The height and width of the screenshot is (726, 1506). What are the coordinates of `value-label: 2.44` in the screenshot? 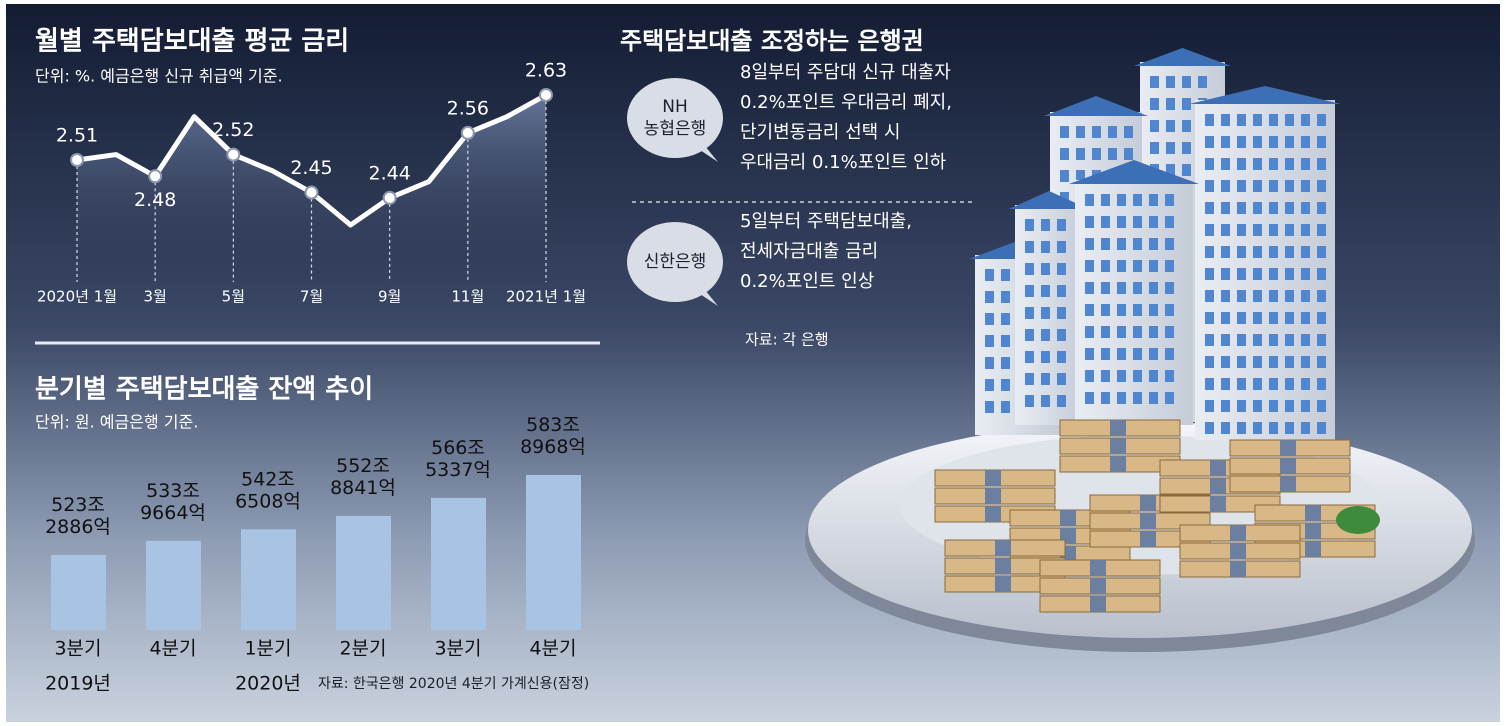 It's located at (390, 173).